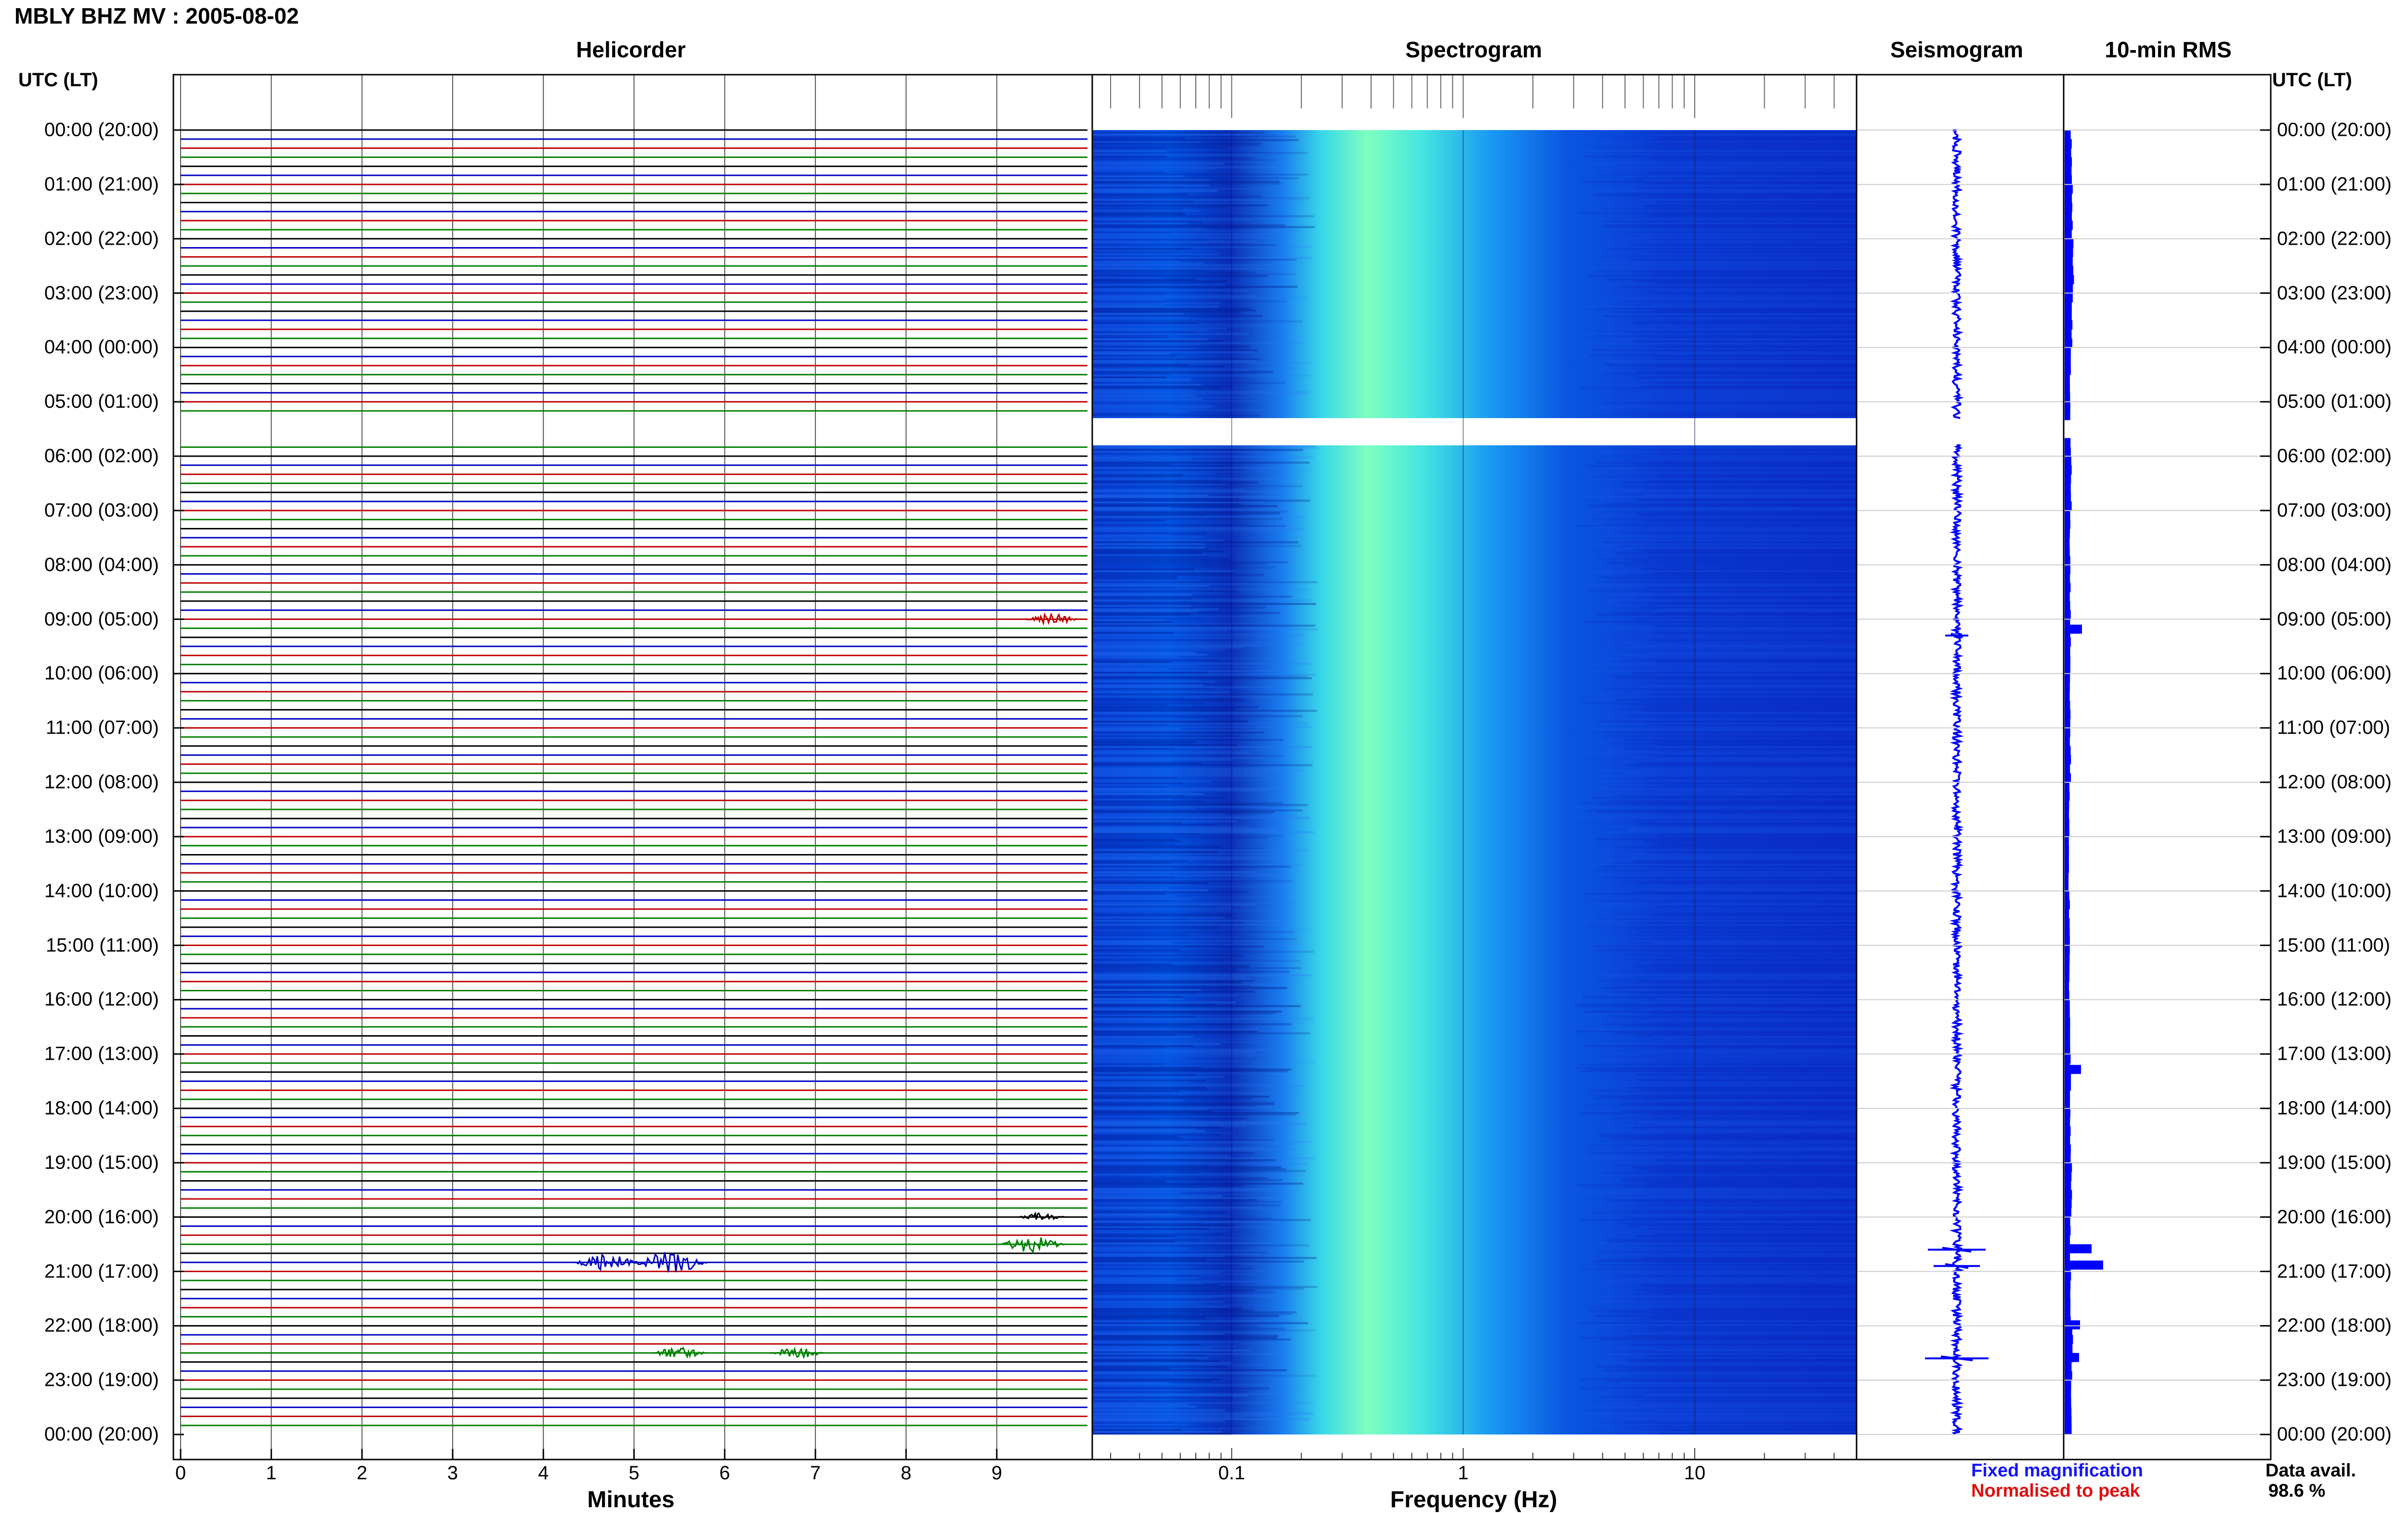 This screenshot has width=2408, height=1513. What do you see at coordinates (101, 1108) in the screenshot?
I see `utc-tick-label: 18:00 (14:00)` at bounding box center [101, 1108].